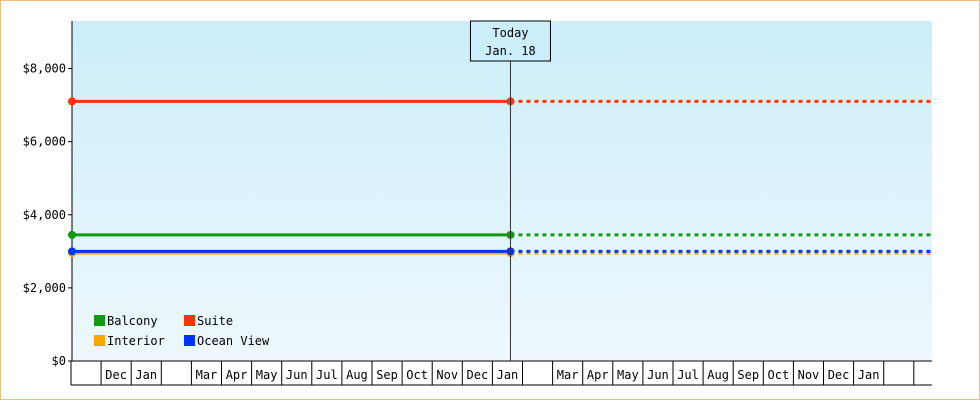 This screenshot has height=401, width=980. Describe the element at coordinates (215, 321) in the screenshot. I see `legend-label: Suite` at that location.